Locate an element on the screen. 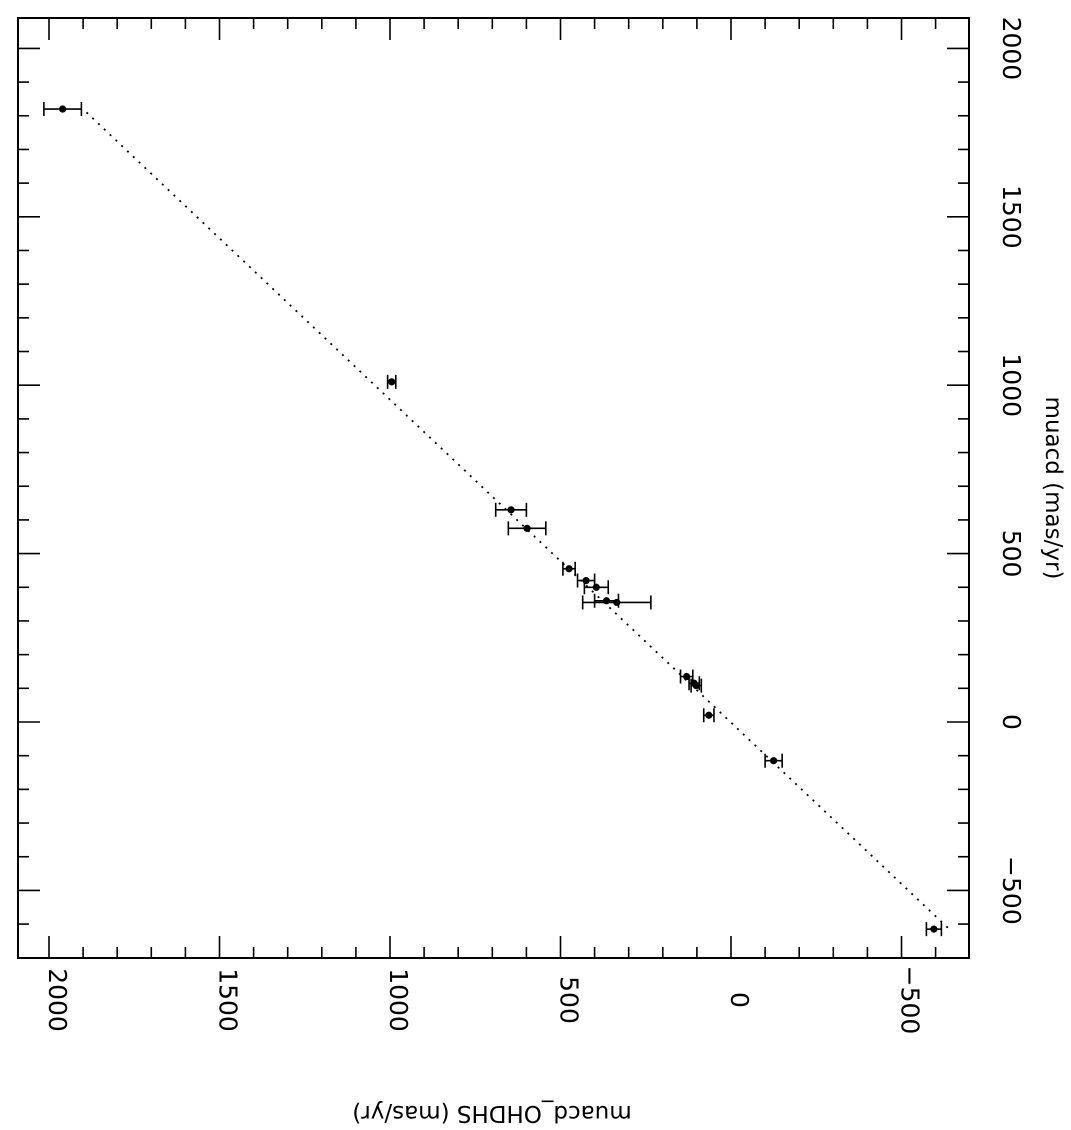 Image resolution: width=1071 pixels, height=1130 pixels. x-tick-label: 1500 is located at coordinates (228, 1000).